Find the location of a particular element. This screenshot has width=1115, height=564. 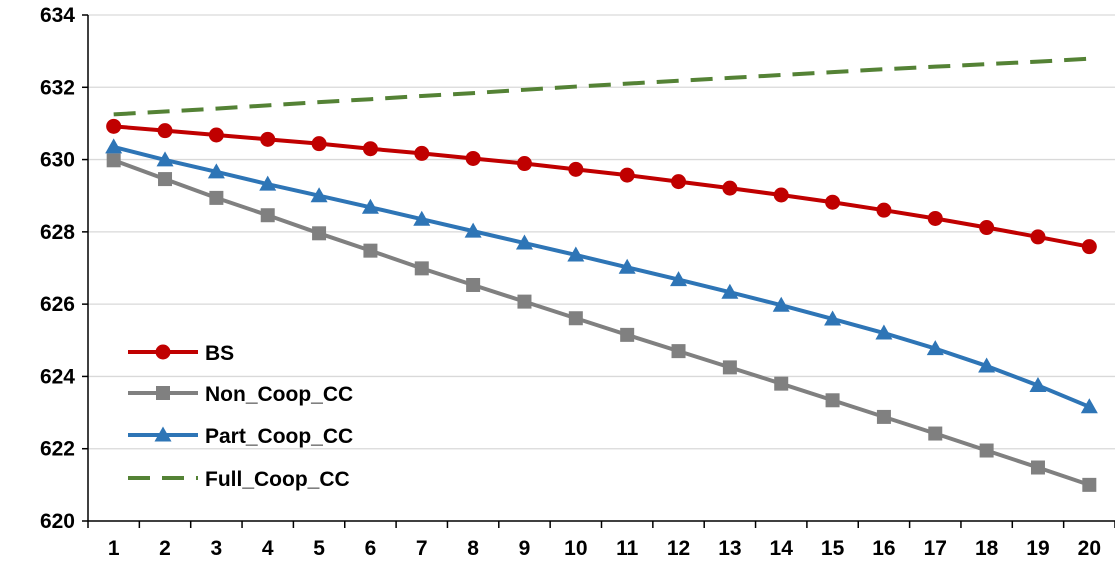

x-tick-label-4: 4 is located at coordinates (268, 548).